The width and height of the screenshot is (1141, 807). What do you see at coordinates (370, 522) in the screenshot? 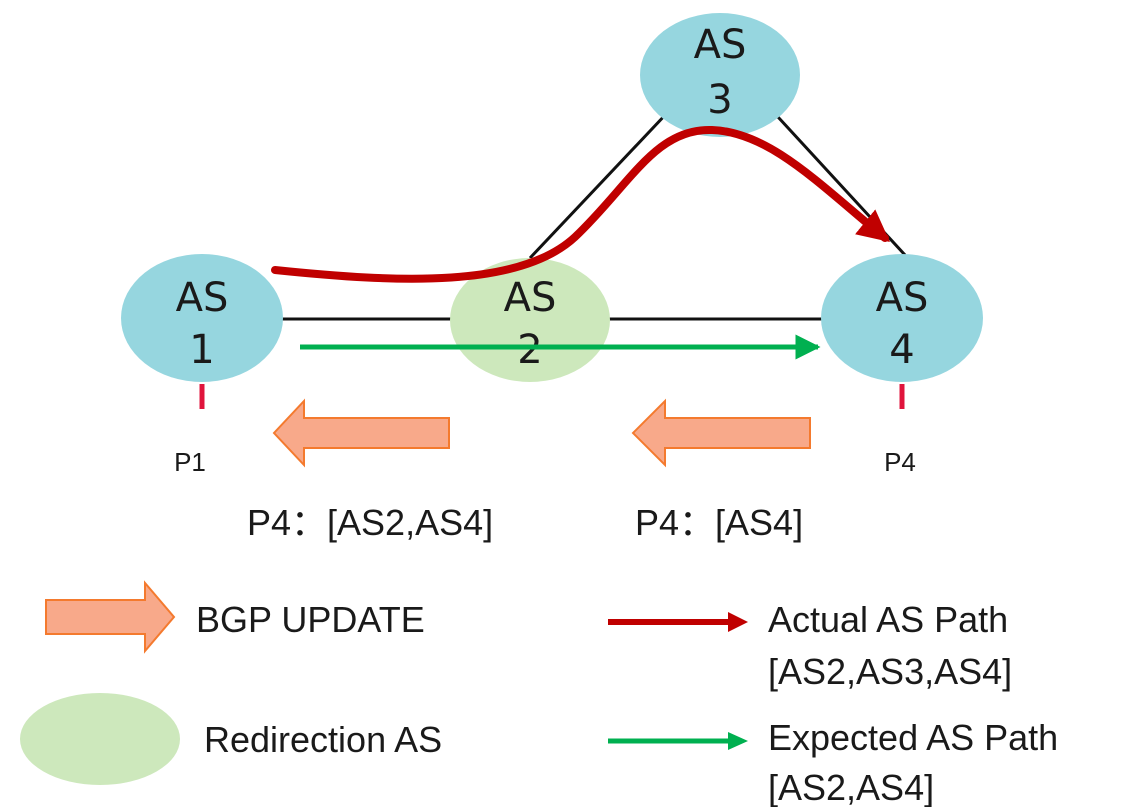
I see `update-left-label: P4：[AS2,AS4]` at bounding box center [370, 522].